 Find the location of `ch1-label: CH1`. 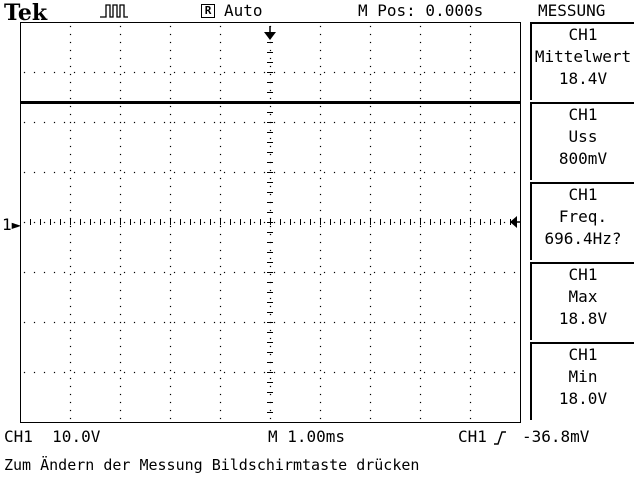

ch1-label: CH1 is located at coordinates (18, 436).